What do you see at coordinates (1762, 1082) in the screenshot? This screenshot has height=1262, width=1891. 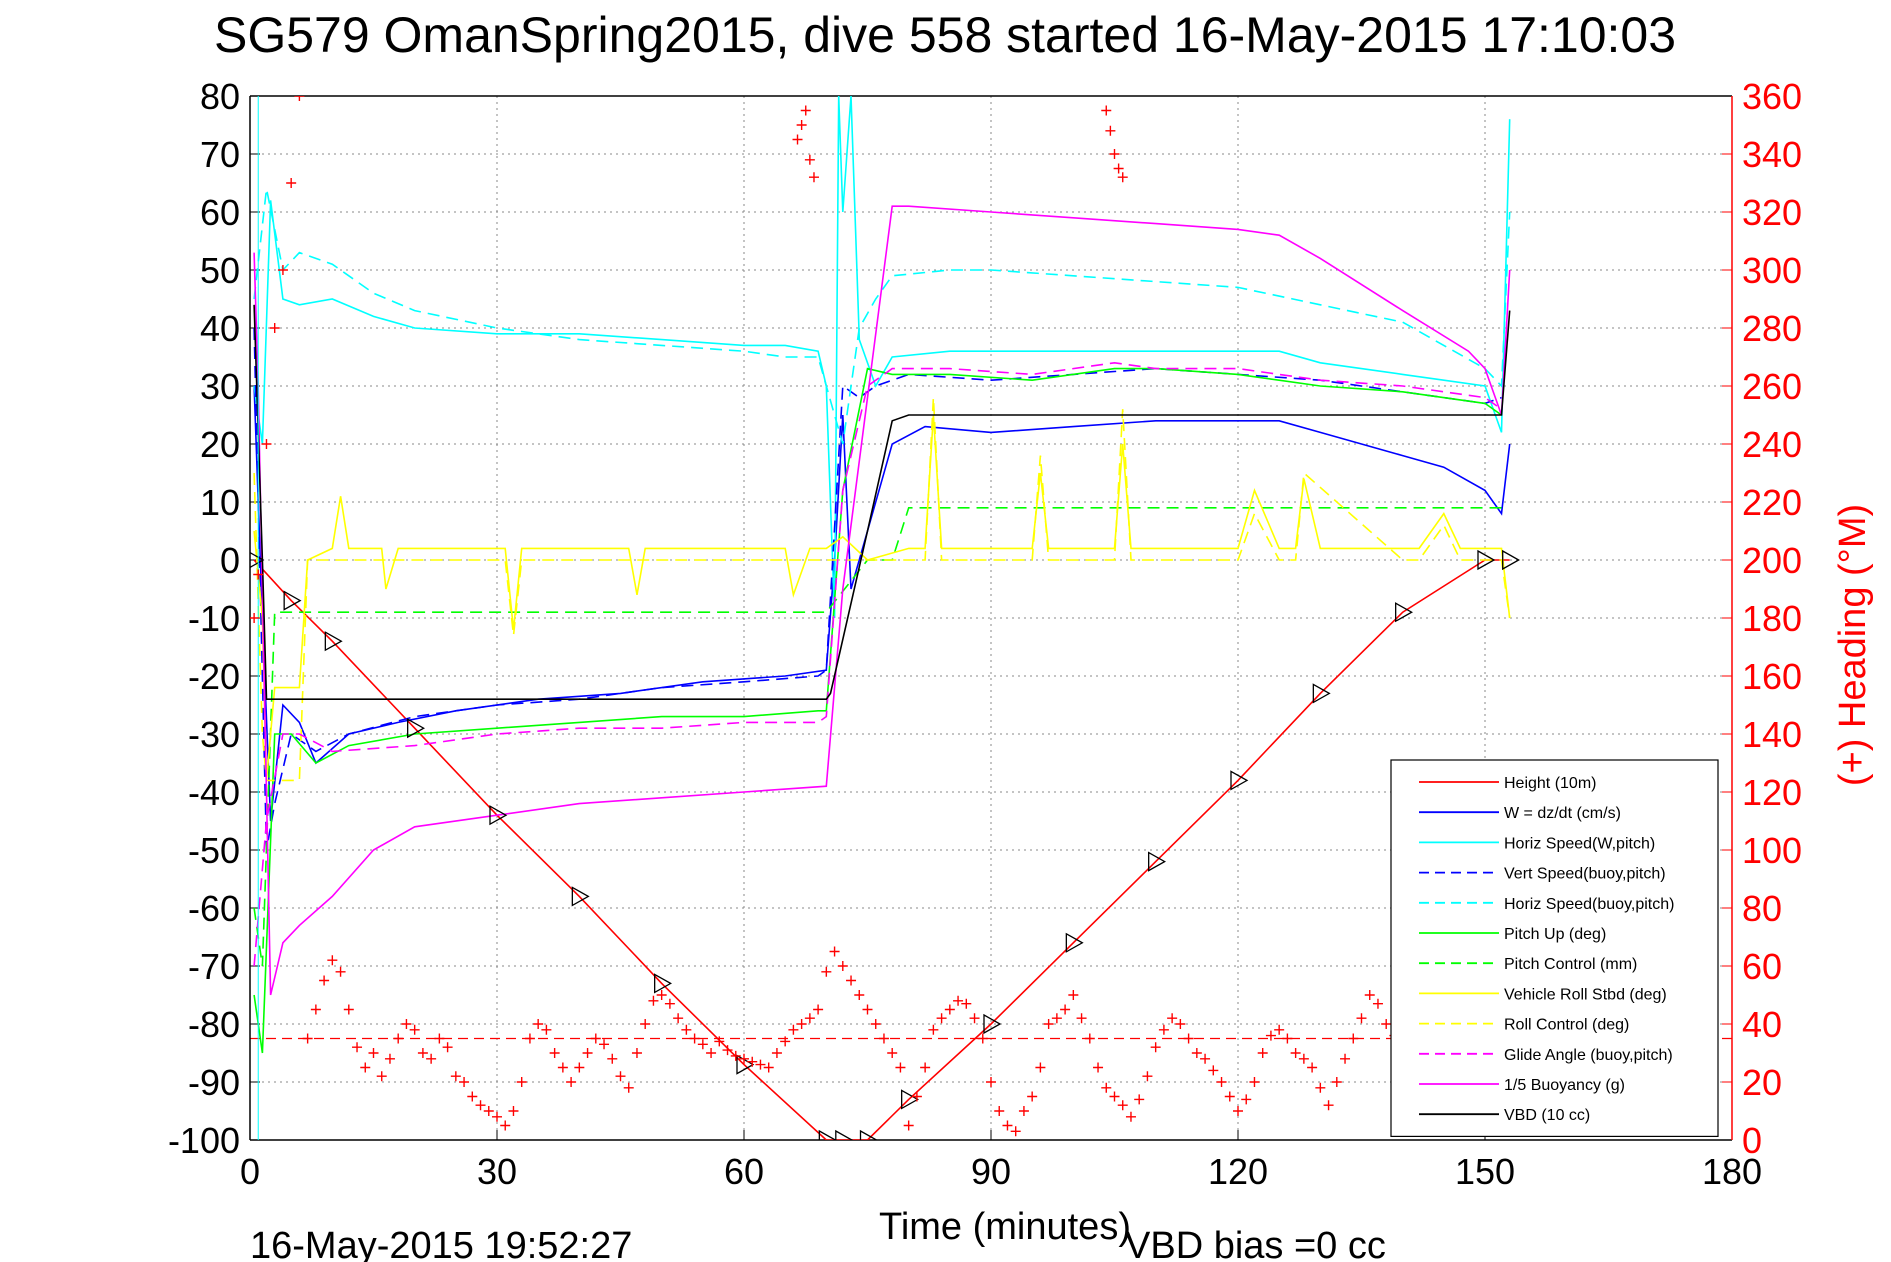 I see `y2-tick-label: 20` at bounding box center [1762, 1082].